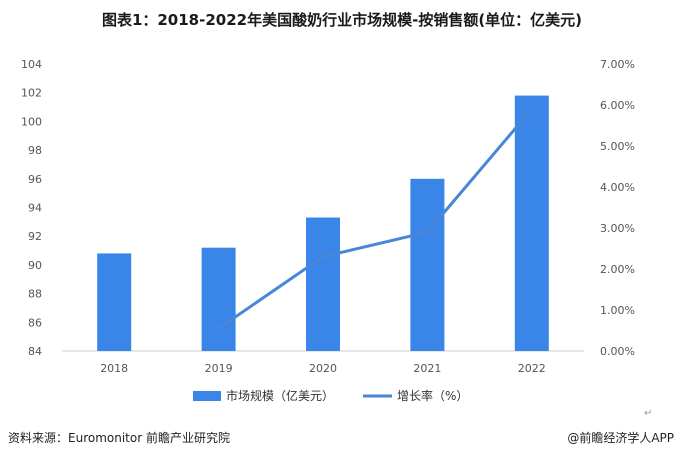 This screenshot has width=684, height=457. Describe the element at coordinates (617, 351) in the screenshot. I see `y-right-tick-label: 0.00%` at that location.